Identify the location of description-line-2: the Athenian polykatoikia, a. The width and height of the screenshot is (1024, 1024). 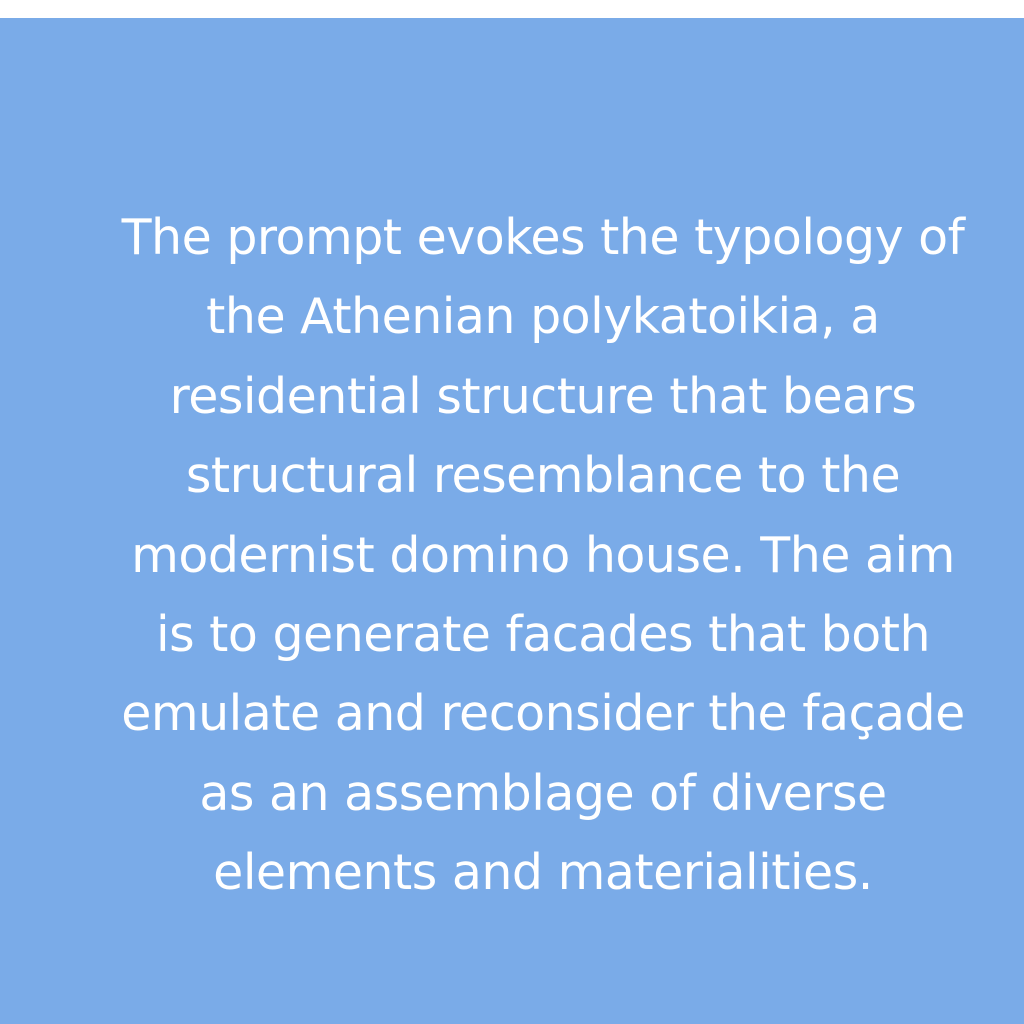
(543, 317).